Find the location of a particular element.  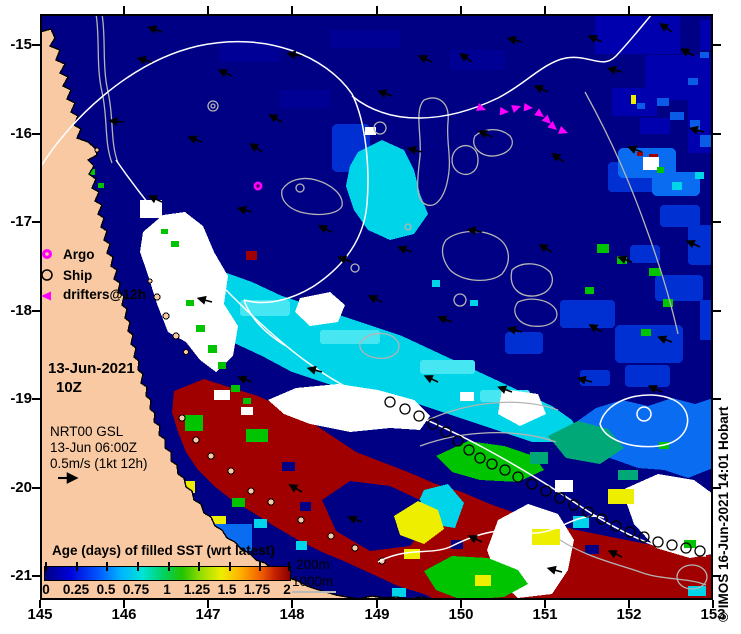

depth-1000m-line-sample is located at coordinates (314, 592).